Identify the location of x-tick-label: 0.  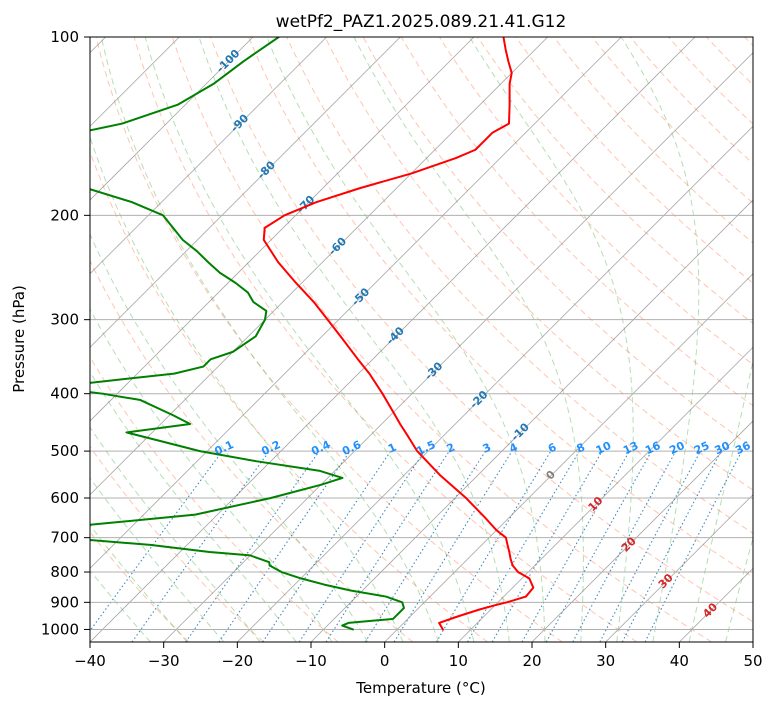
(385, 661).